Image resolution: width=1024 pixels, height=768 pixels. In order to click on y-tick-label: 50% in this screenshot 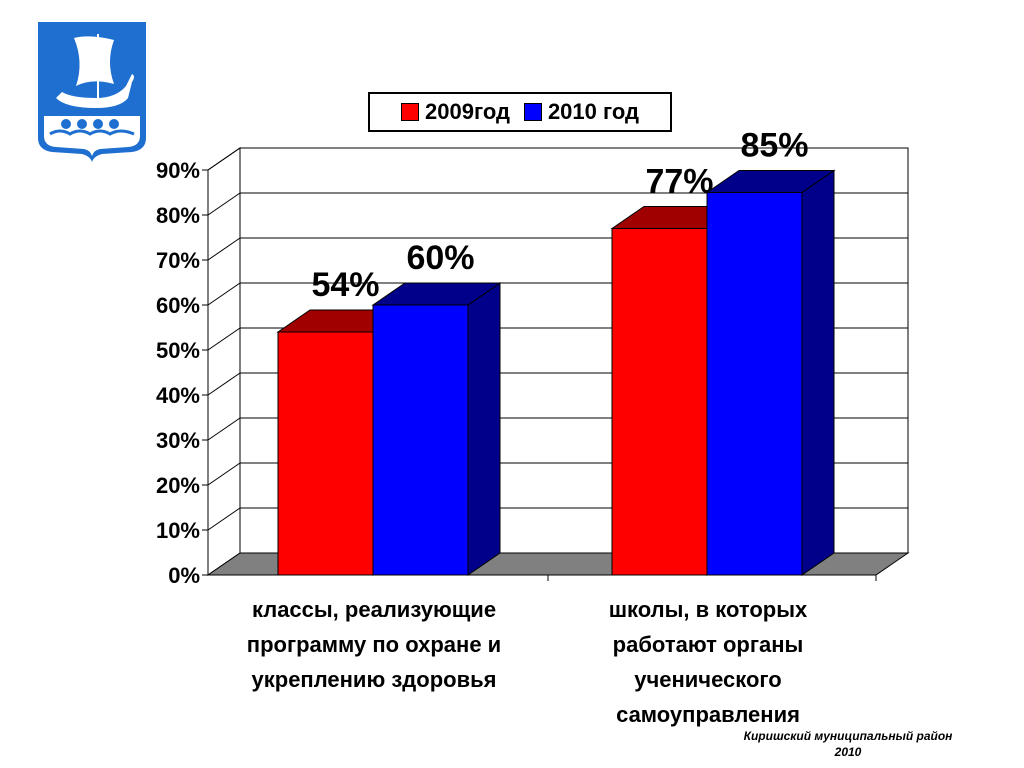, I will do `click(178, 350)`.